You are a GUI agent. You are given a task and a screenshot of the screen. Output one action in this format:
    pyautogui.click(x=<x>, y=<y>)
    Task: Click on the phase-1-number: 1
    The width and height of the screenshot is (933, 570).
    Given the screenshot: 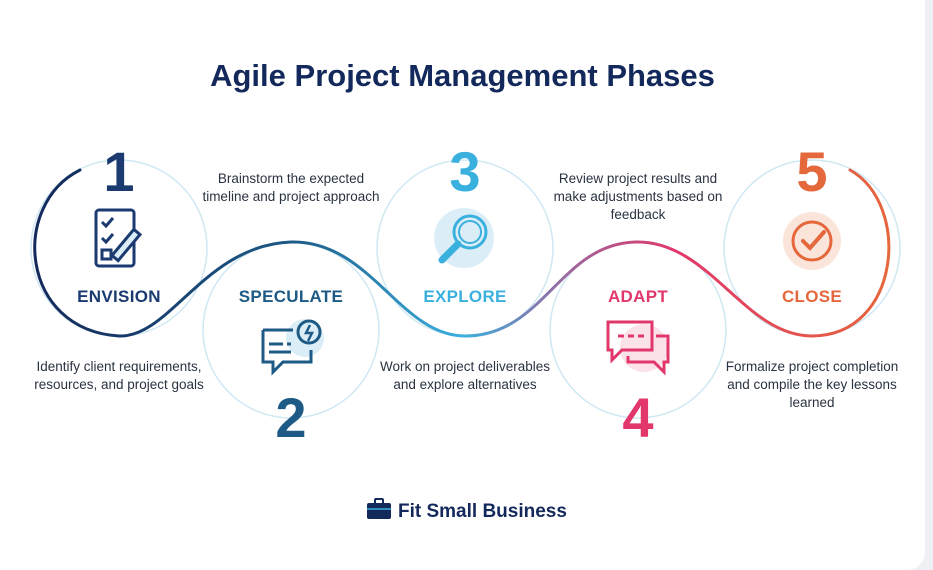 What is the action you would take?
    pyautogui.click(x=119, y=171)
    